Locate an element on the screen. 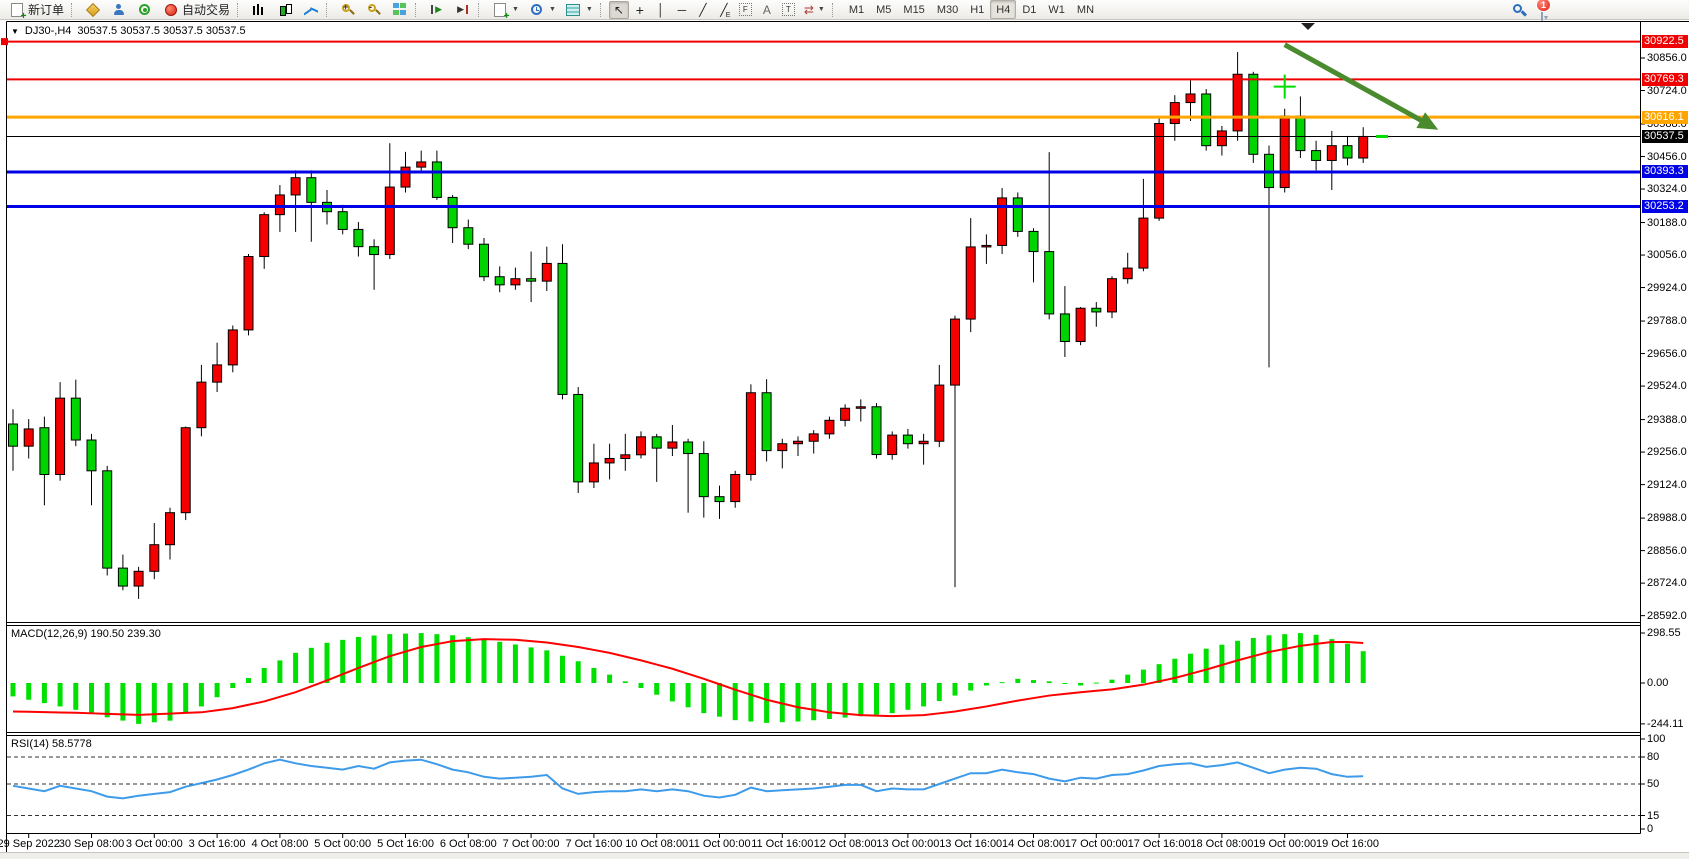 This screenshot has width=1689, height=859. arrows-icon: ⇄ is located at coordinates (808, 9).